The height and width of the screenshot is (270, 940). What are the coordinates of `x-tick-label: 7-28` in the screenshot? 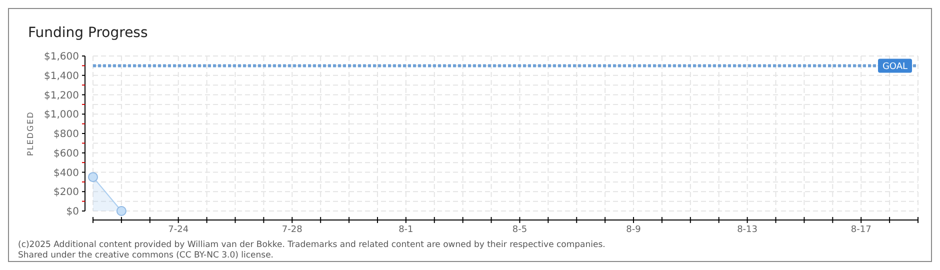 It's located at (292, 230).